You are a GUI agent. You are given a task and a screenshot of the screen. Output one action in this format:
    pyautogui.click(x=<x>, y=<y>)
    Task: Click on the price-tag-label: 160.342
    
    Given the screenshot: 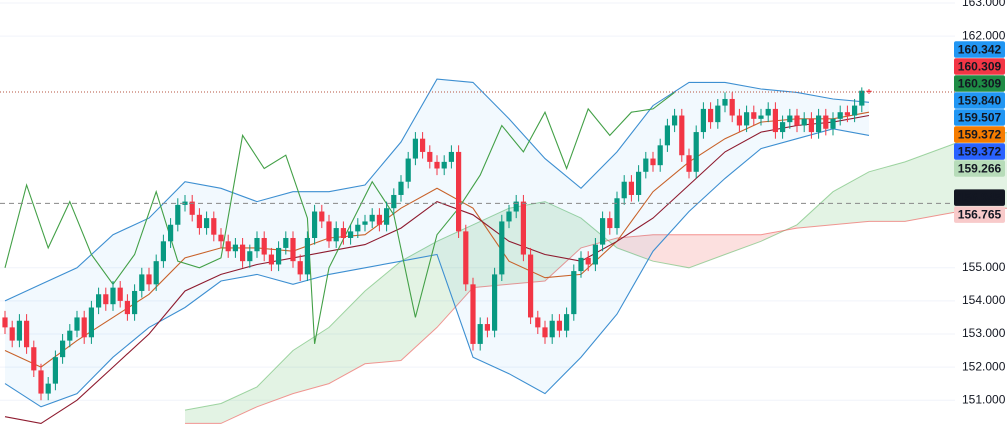 What is the action you would take?
    pyautogui.click(x=980, y=49)
    